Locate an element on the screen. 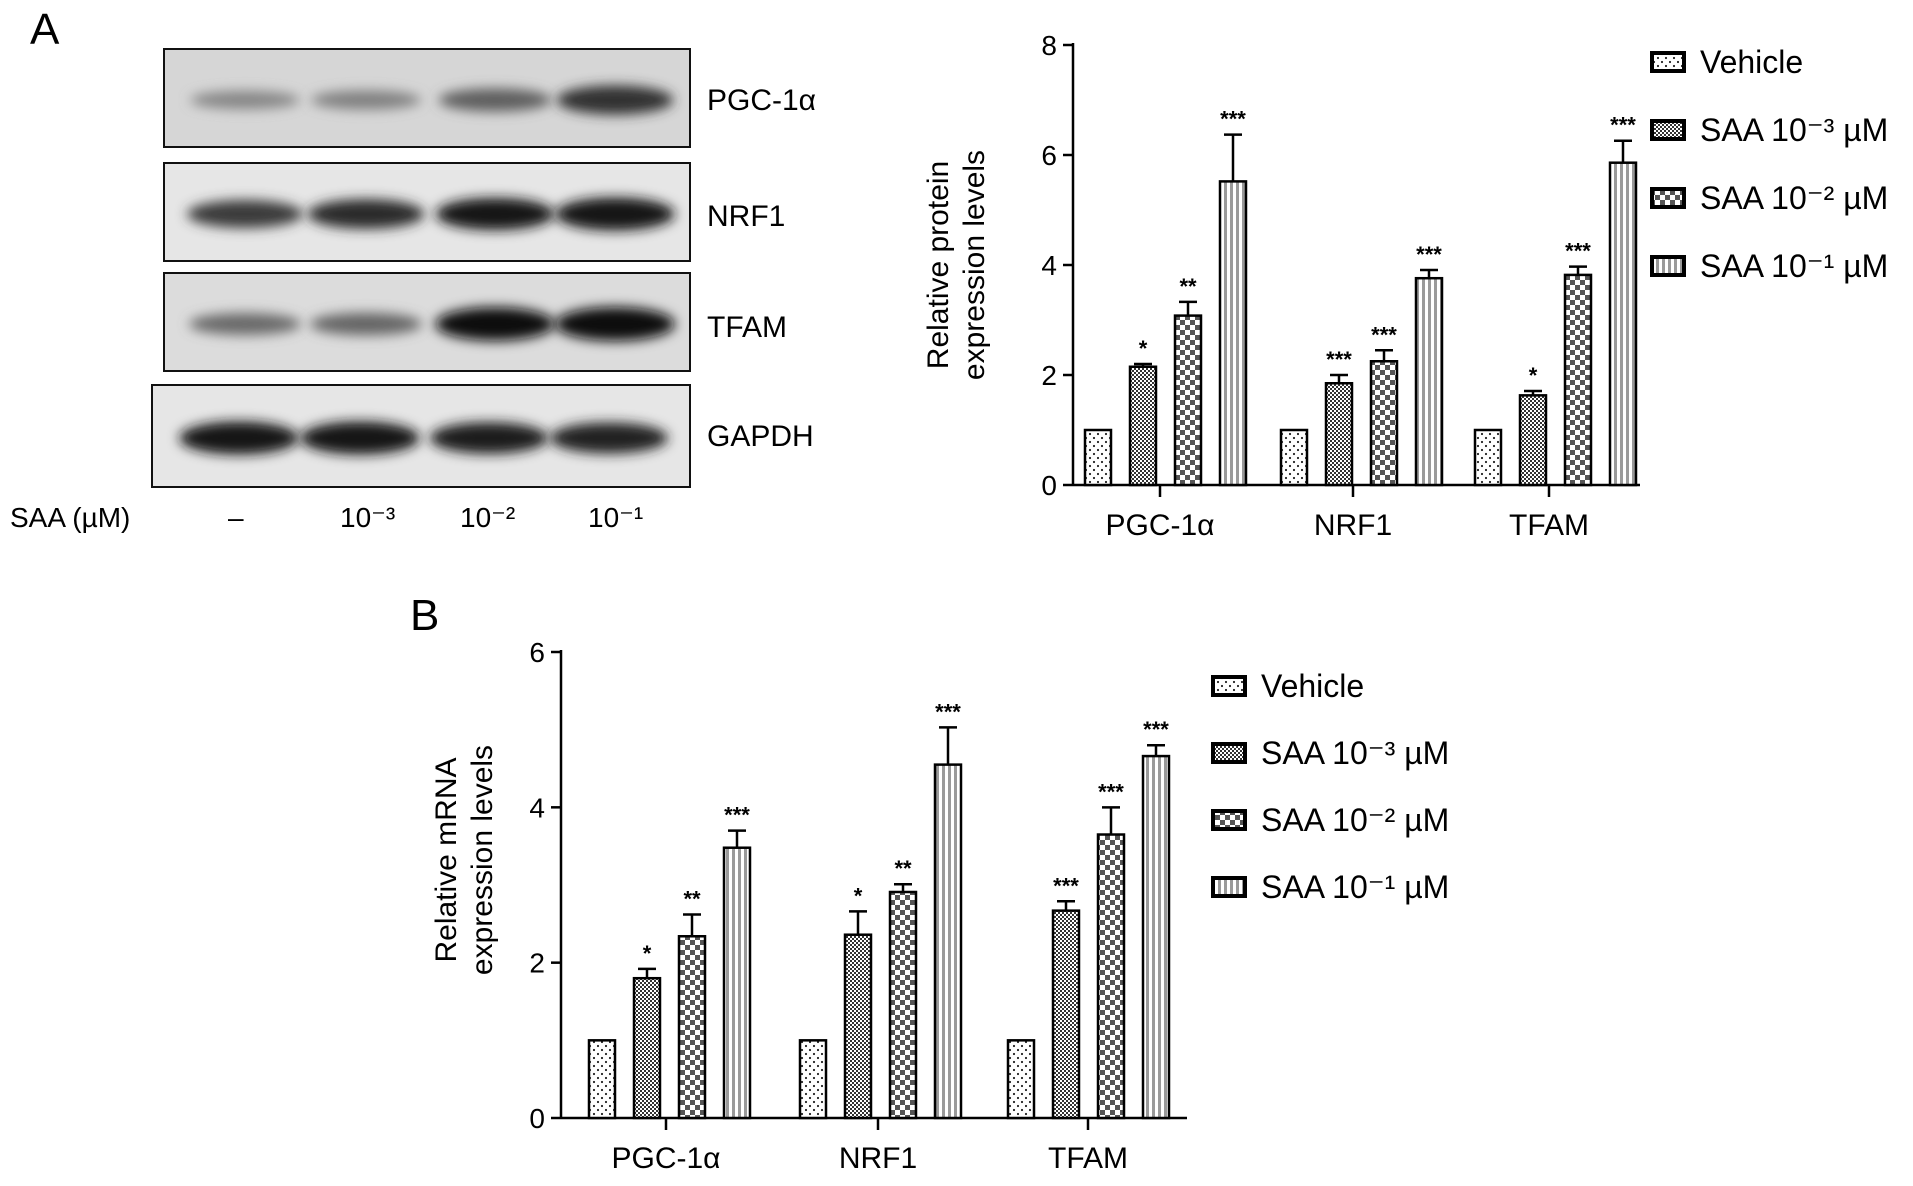 Image resolution: width=1913 pixels, height=1186 pixels. blot-row-tfam is located at coordinates (427, 322).